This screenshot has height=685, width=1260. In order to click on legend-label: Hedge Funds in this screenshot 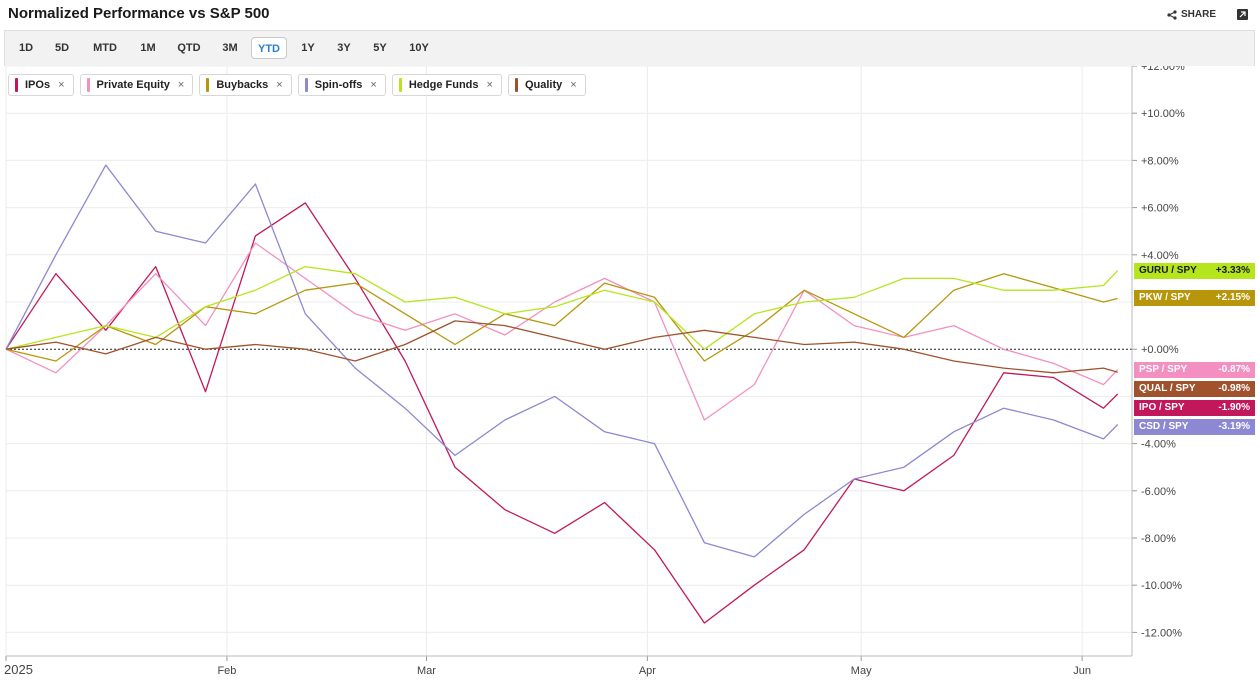, I will do `click(443, 85)`.